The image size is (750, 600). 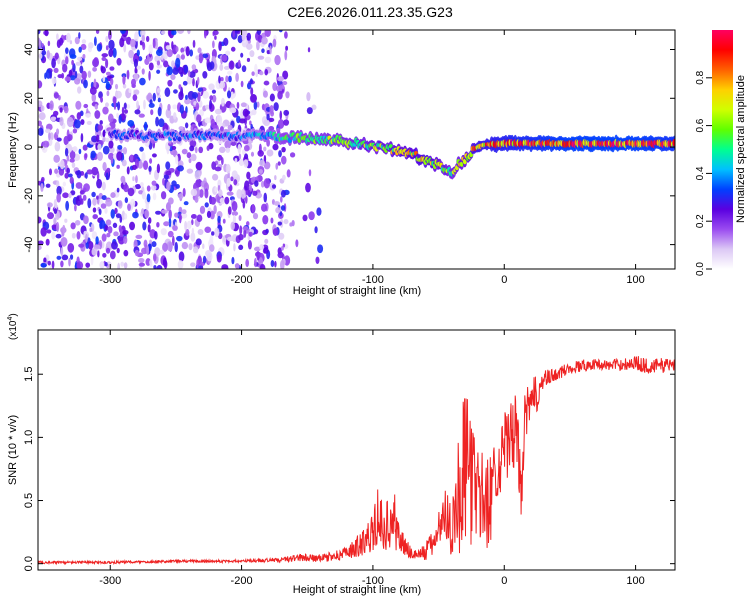 What do you see at coordinates (13, 150) in the screenshot?
I see `spectrogram-y-axis-label: Frequency (Hz)` at bounding box center [13, 150].